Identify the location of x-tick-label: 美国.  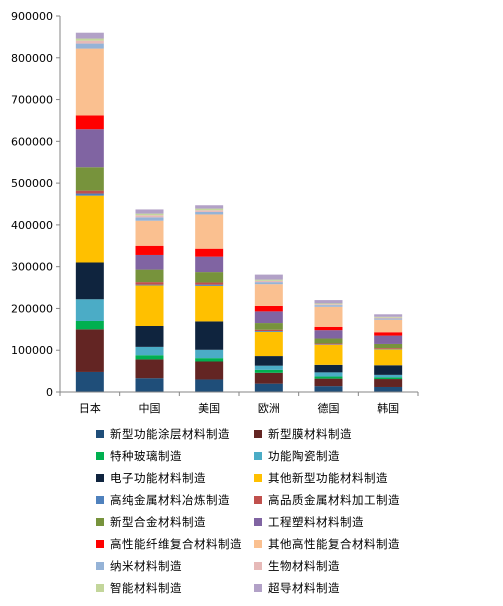
(209, 408).